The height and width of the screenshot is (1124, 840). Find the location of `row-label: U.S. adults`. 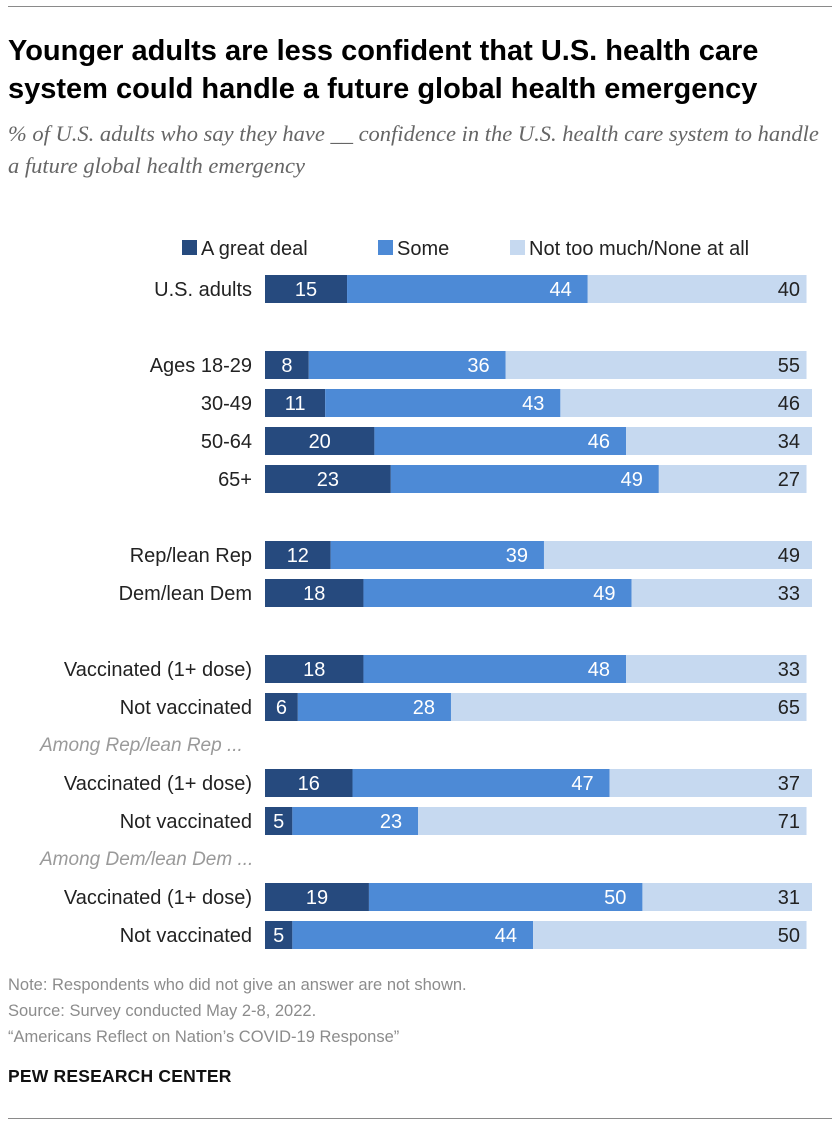

row-label: U.S. adults is located at coordinates (203, 290).